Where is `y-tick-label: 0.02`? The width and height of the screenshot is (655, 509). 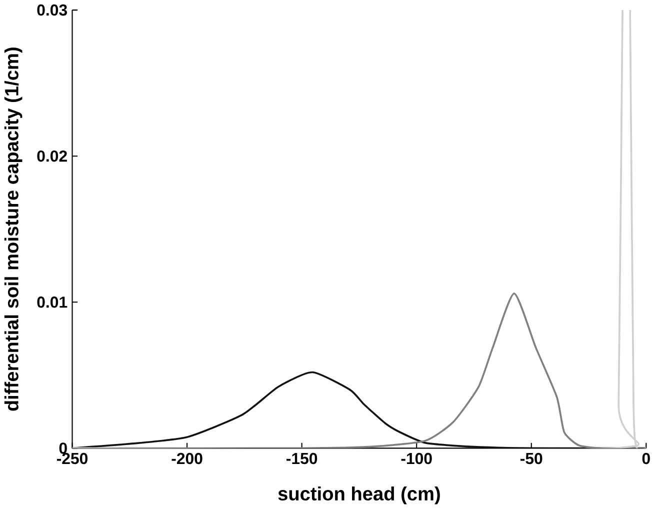
y-tick-label: 0.02 is located at coordinates (52, 156).